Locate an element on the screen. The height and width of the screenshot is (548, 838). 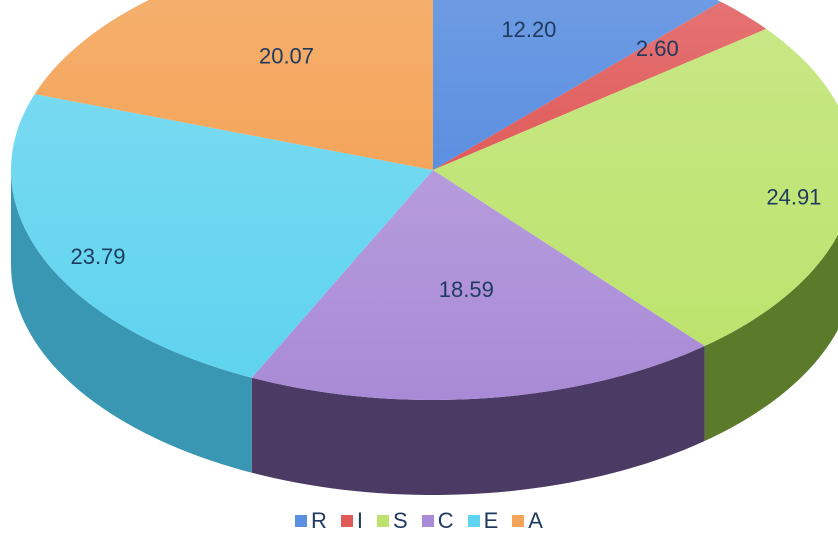
pie-slice-i is located at coordinates (600, 85).